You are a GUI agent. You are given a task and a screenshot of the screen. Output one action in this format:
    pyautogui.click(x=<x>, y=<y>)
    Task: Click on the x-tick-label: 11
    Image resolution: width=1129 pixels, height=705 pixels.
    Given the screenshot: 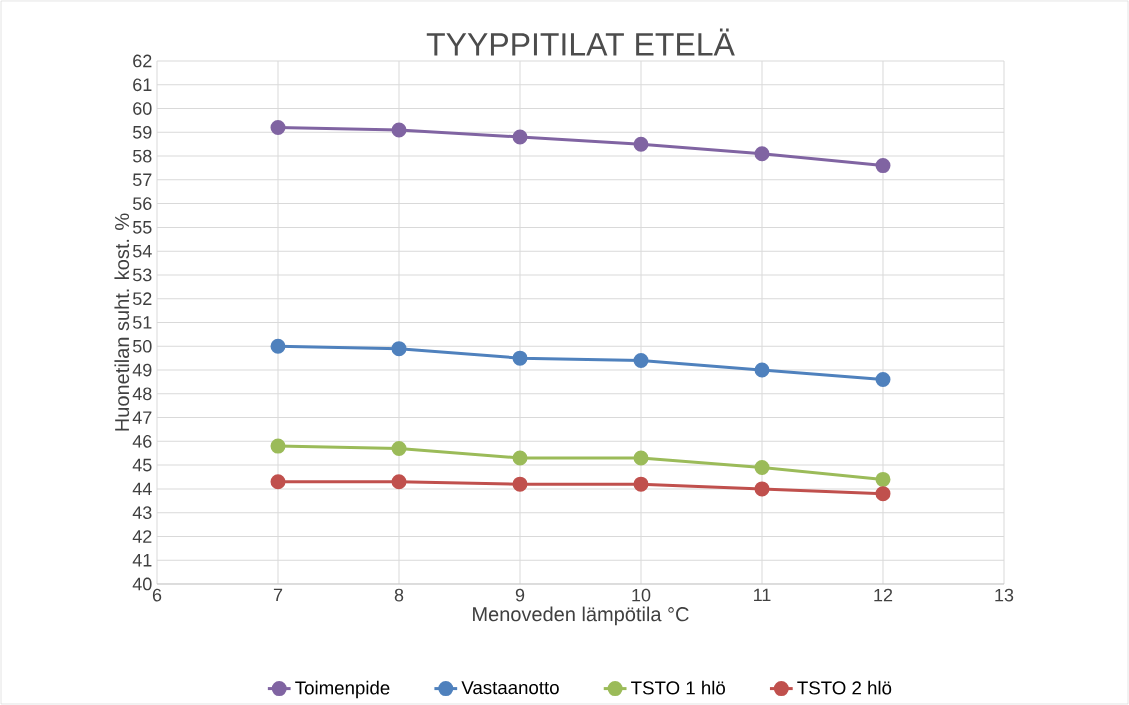 What is the action you would take?
    pyautogui.click(x=762, y=595)
    